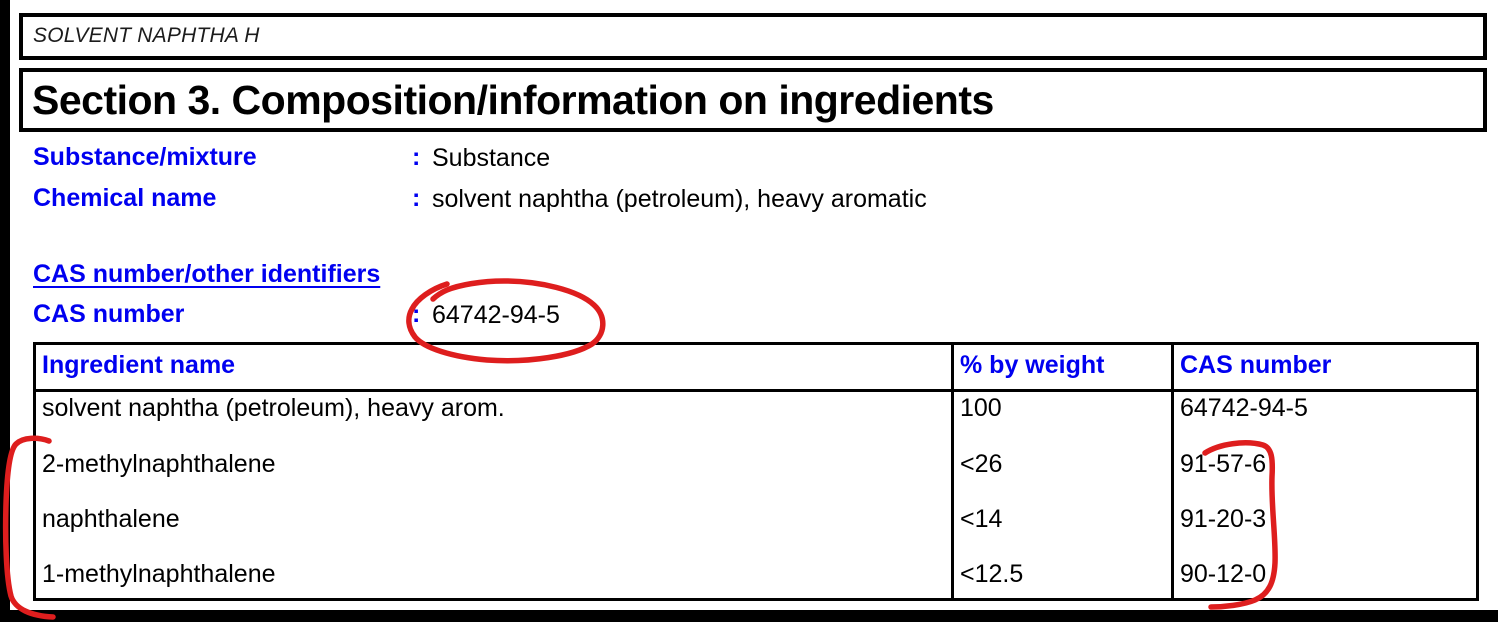 The height and width of the screenshot is (622, 1498). Describe the element at coordinates (1323, 368) in the screenshot. I see `column-header-cas-number: CAS number` at that location.